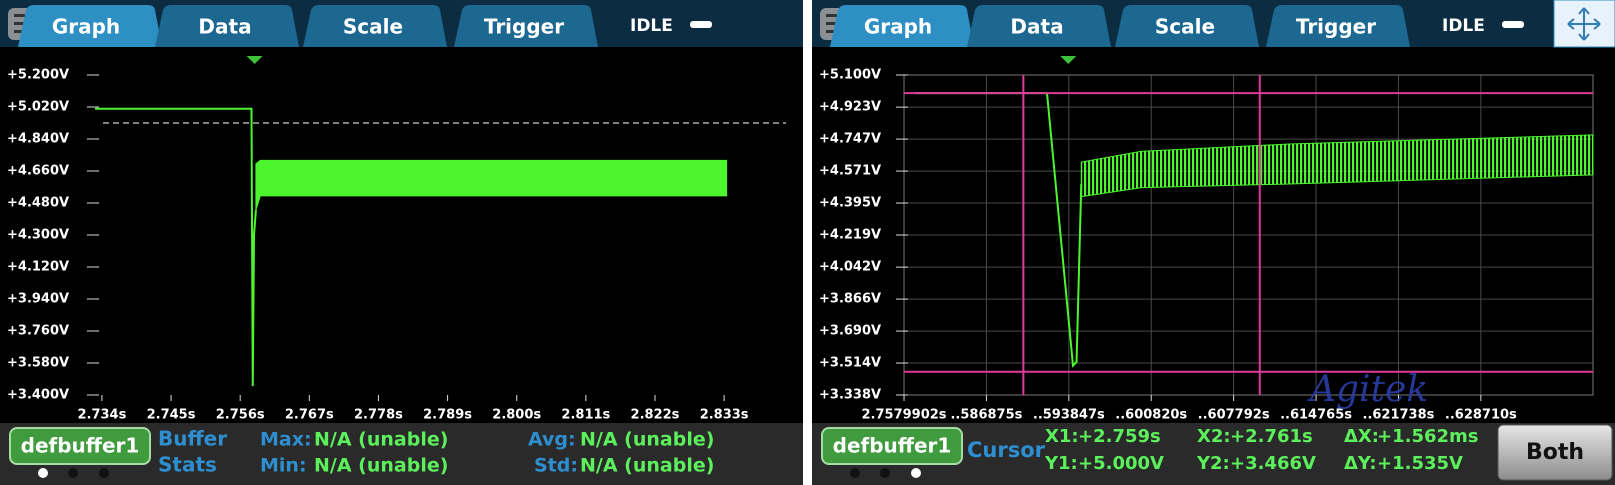 Image resolution: width=1615 pixels, height=485 pixels. What do you see at coordinates (38, 395) in the screenshot?
I see `y-tick-label: +3.400V` at bounding box center [38, 395].